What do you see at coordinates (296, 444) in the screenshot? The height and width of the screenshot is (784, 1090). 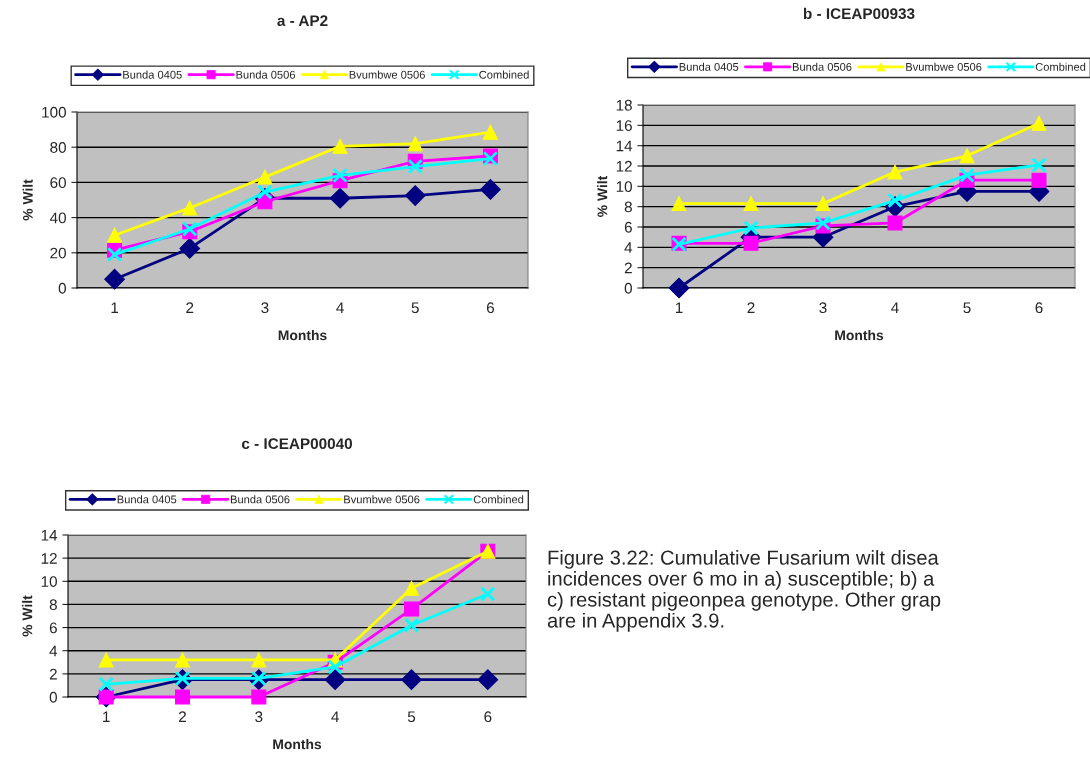 I see `chart-title: c - ICEAP00040` at bounding box center [296, 444].